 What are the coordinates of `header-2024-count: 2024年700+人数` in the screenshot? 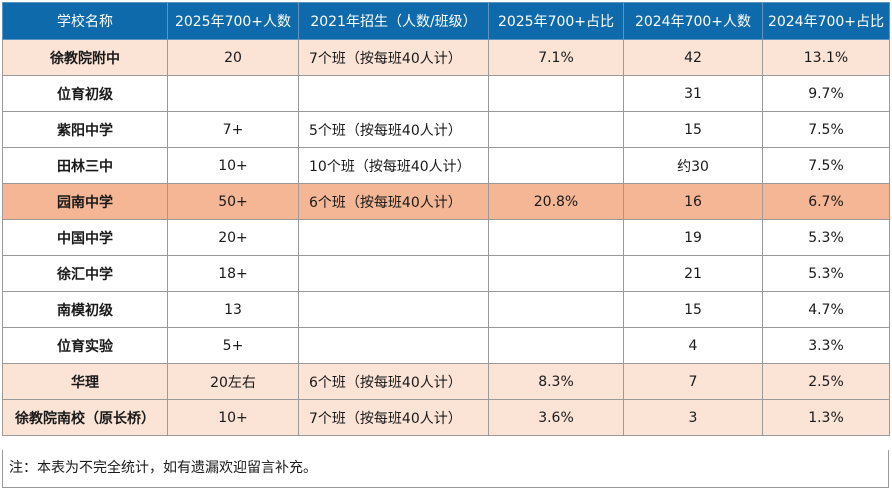 It's located at (693, 21).